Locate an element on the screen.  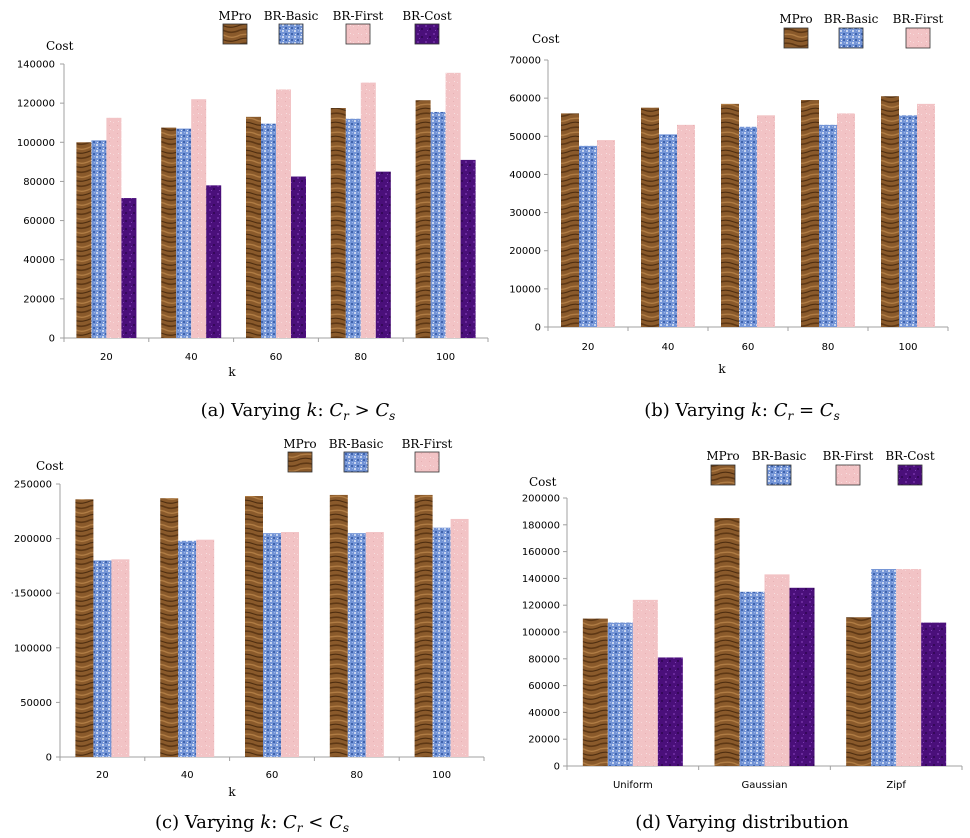
x-tick-label: 80 is located at coordinates (360, 357).